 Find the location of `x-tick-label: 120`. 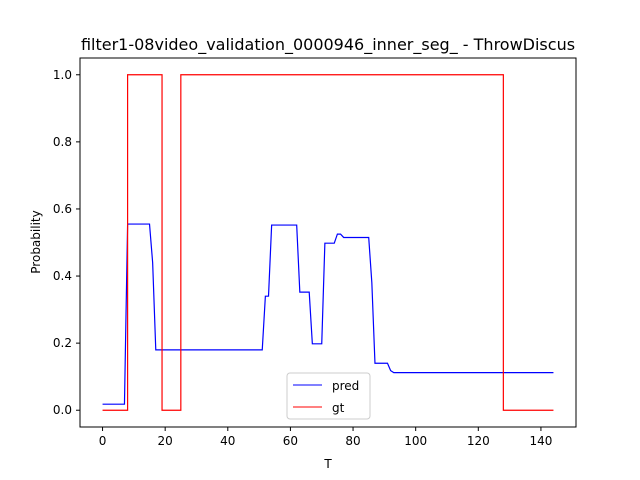

x-tick-label: 120 is located at coordinates (478, 441).